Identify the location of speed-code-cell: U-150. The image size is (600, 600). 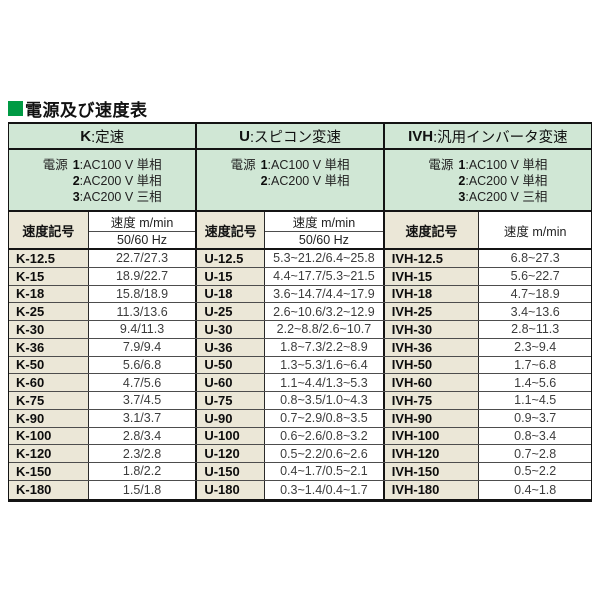
(231, 471).